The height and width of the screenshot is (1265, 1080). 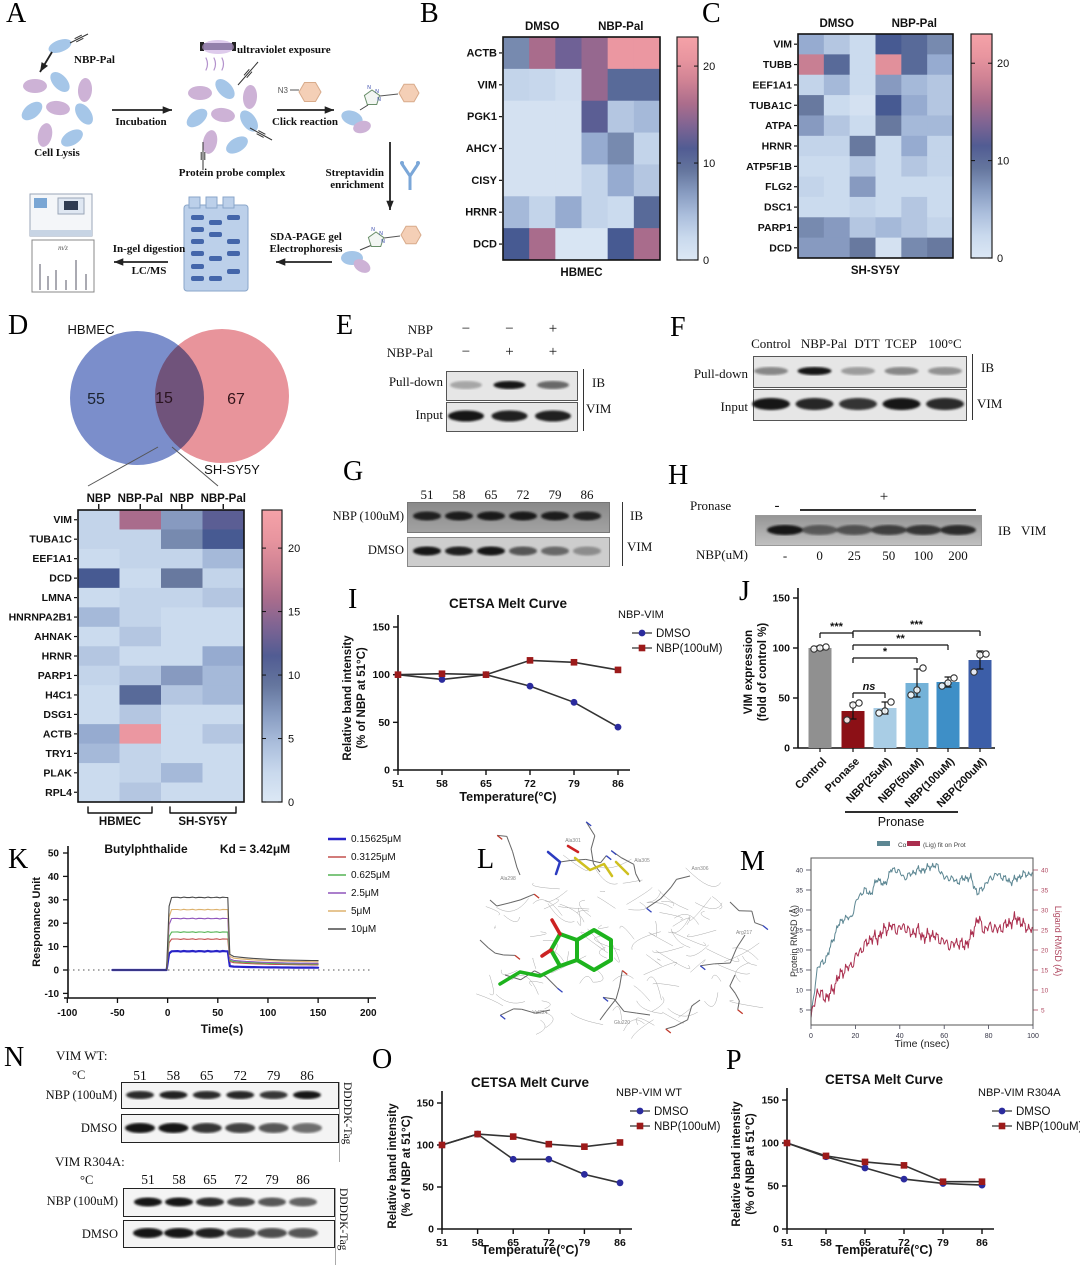 What do you see at coordinates (58, 793) in the screenshot?
I see `heatmap-row-label: RPL4` at bounding box center [58, 793].